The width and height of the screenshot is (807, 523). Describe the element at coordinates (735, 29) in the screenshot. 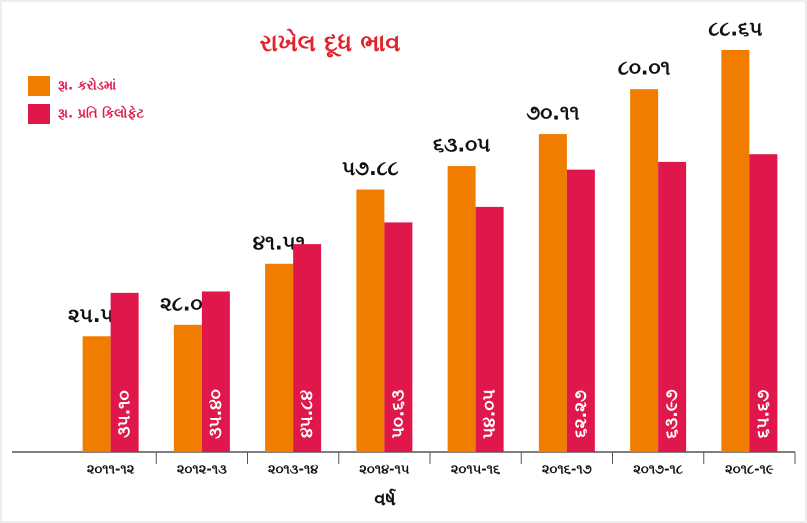

I see `value-label: ૮૮.૬૫` at that location.